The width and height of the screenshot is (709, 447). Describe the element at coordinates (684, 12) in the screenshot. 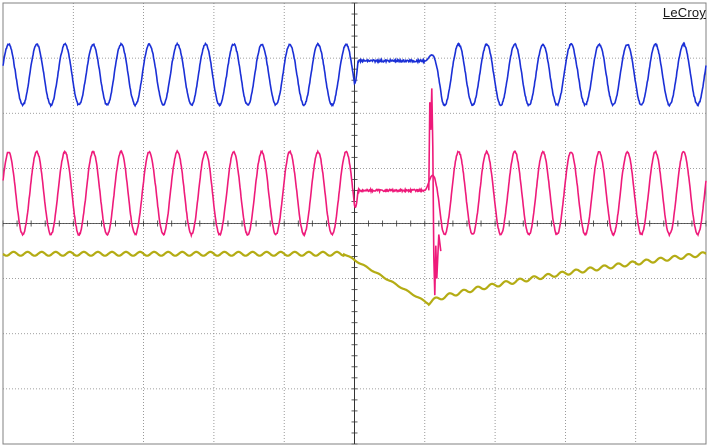

I see `lecroy-brand-label: LeCroy` at that location.